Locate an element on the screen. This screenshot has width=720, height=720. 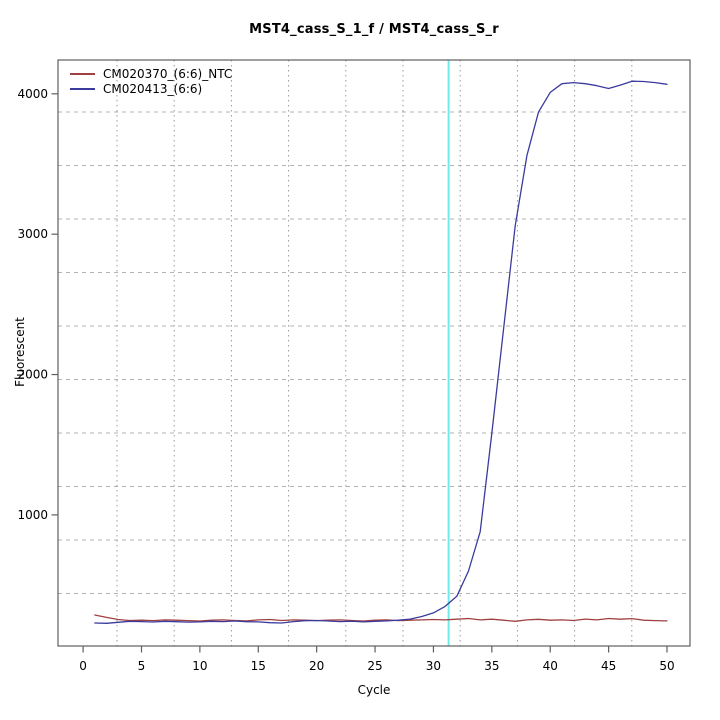
legend-item-ntc: CM020370_(6:6)_NTC is located at coordinates (151, 73).